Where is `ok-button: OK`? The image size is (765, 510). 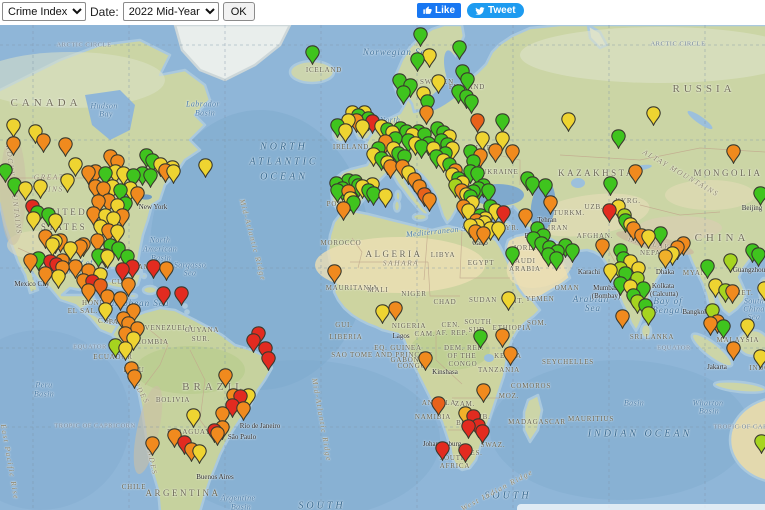 ok-button: OK is located at coordinates (238, 11).